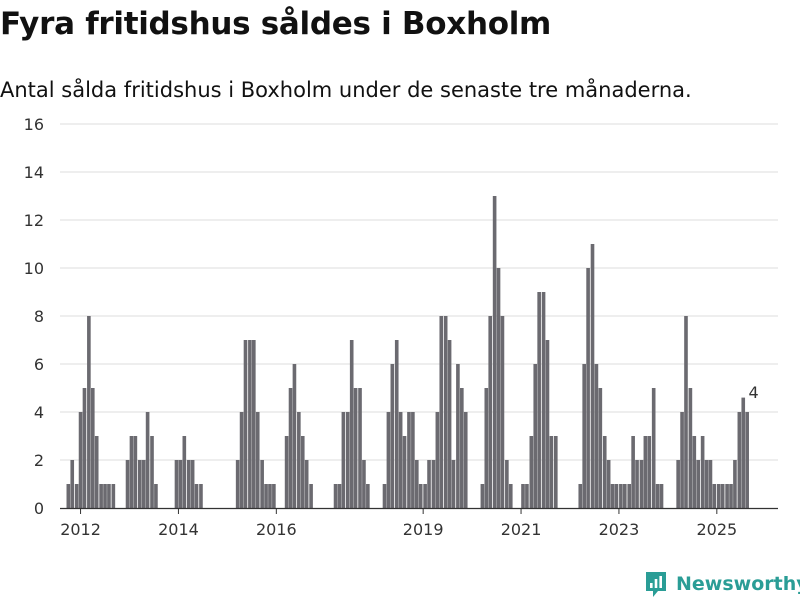 This screenshot has height=600, width=800. I want to click on x-tick-label: 2025, so click(716, 529).